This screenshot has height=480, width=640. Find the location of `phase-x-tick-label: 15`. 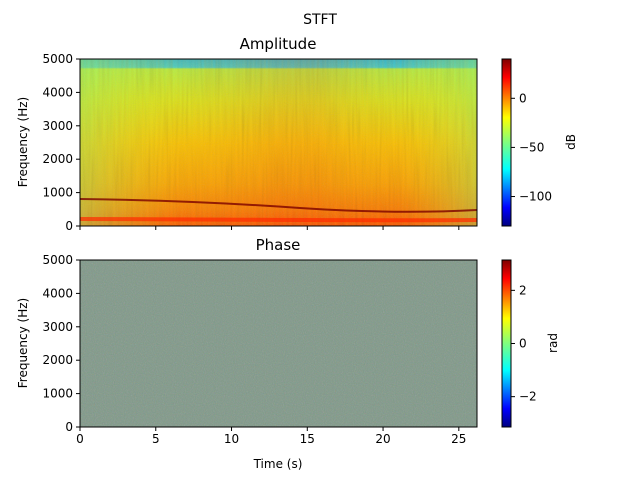

phase-x-tick-label: 15 is located at coordinates (307, 439).